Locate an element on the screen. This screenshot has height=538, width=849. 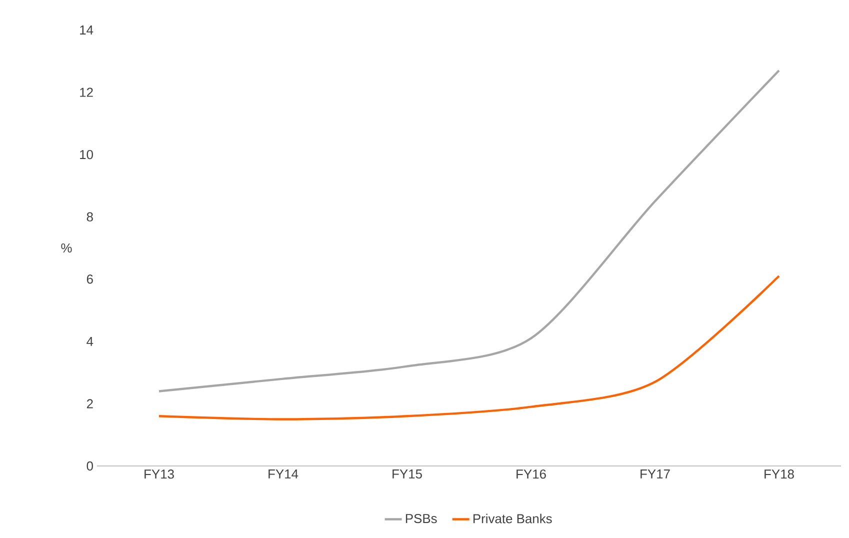
y-tick-label: 4 is located at coordinates (90, 341).